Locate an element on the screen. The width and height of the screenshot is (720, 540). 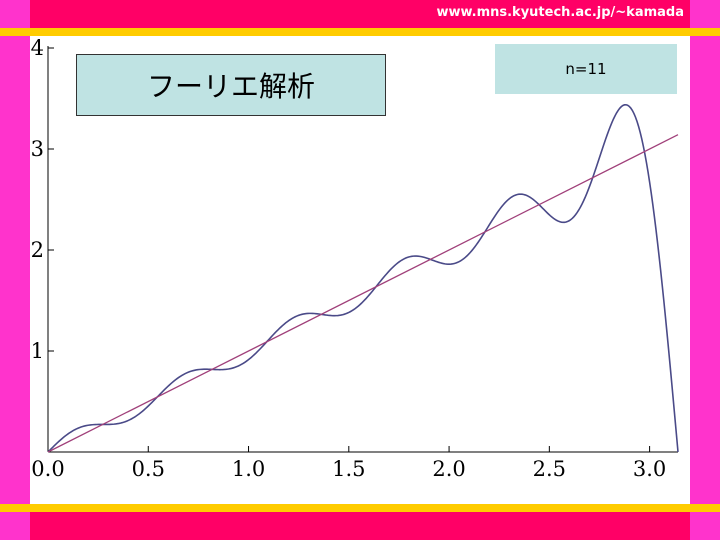
footer-band is located at coordinates (360, 526).